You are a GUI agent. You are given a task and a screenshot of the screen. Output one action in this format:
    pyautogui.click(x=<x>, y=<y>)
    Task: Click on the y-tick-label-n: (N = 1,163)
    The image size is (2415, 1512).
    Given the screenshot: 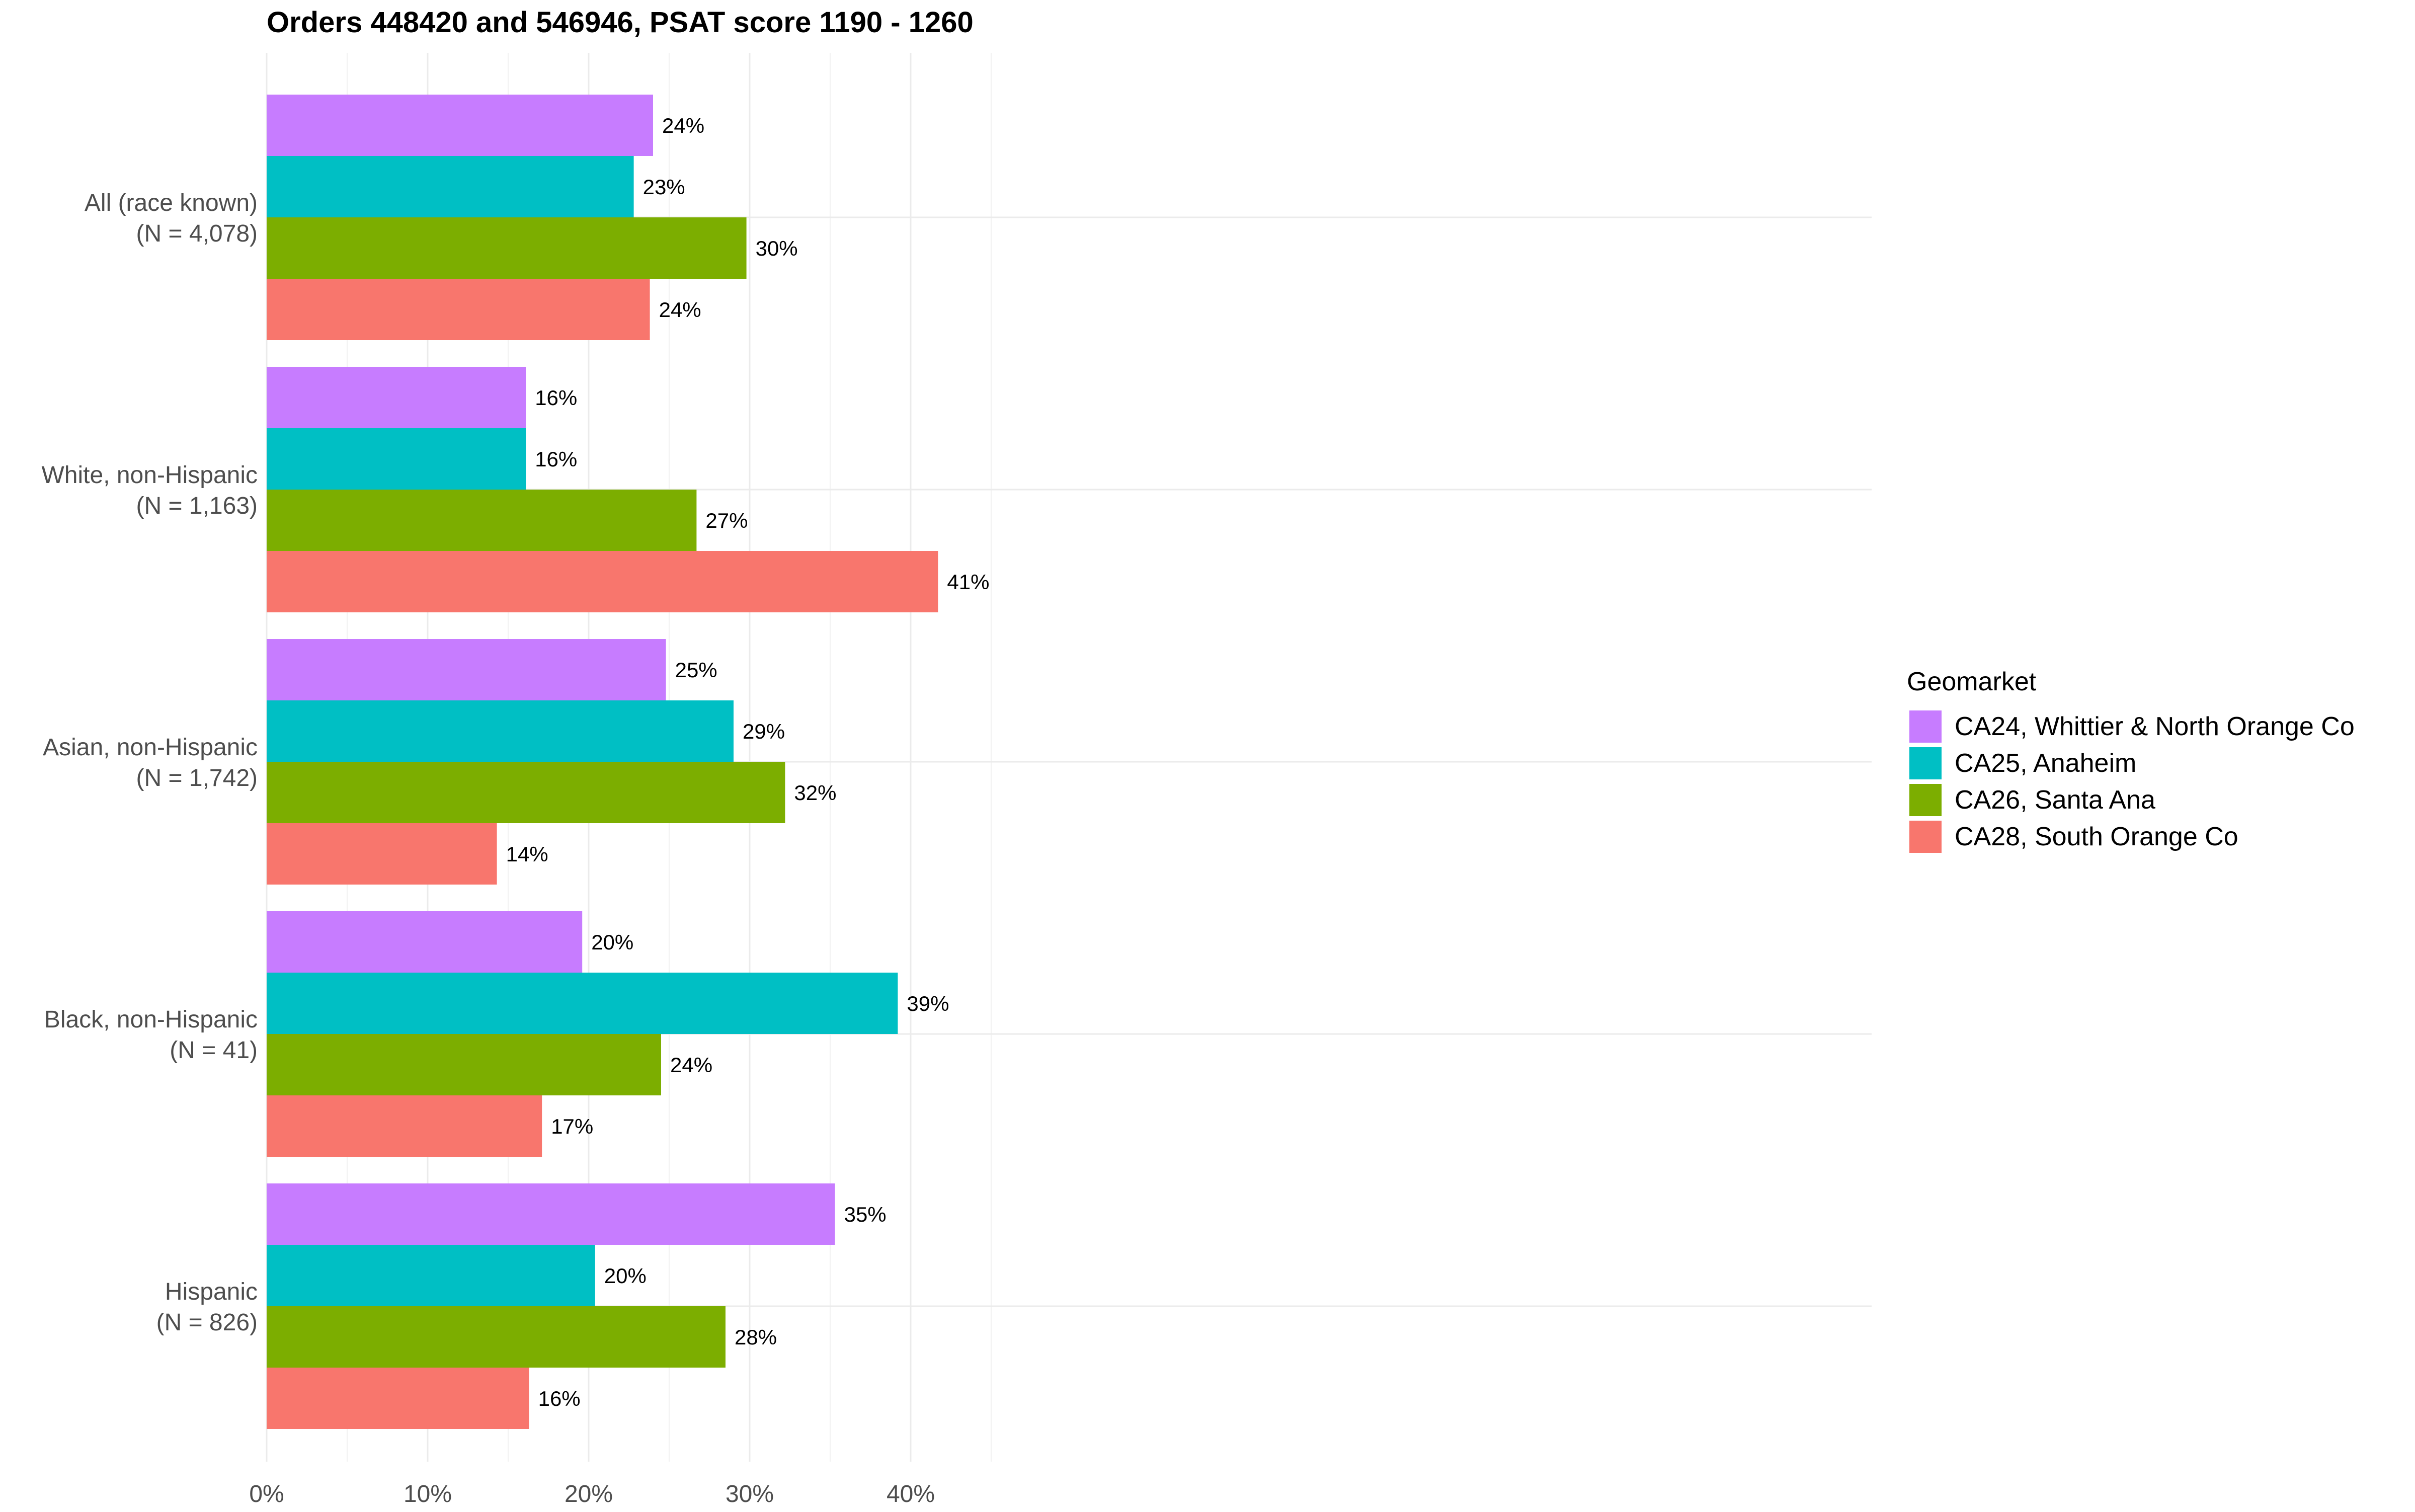 What is the action you would take?
    pyautogui.click(x=197, y=506)
    